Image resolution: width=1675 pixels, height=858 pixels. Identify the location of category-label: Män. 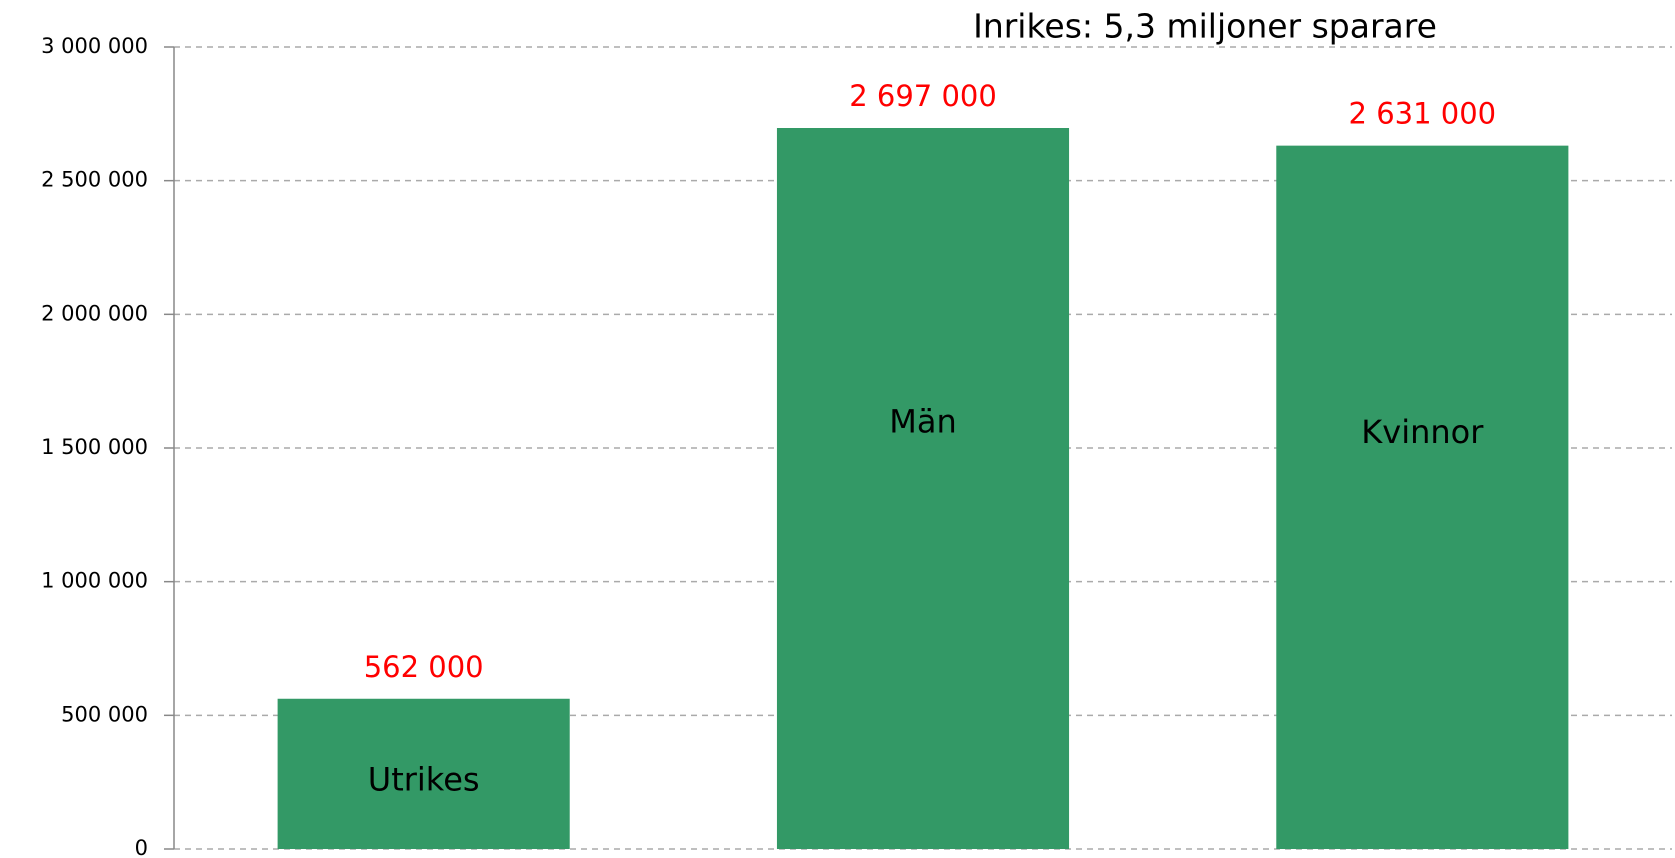
(923, 422).